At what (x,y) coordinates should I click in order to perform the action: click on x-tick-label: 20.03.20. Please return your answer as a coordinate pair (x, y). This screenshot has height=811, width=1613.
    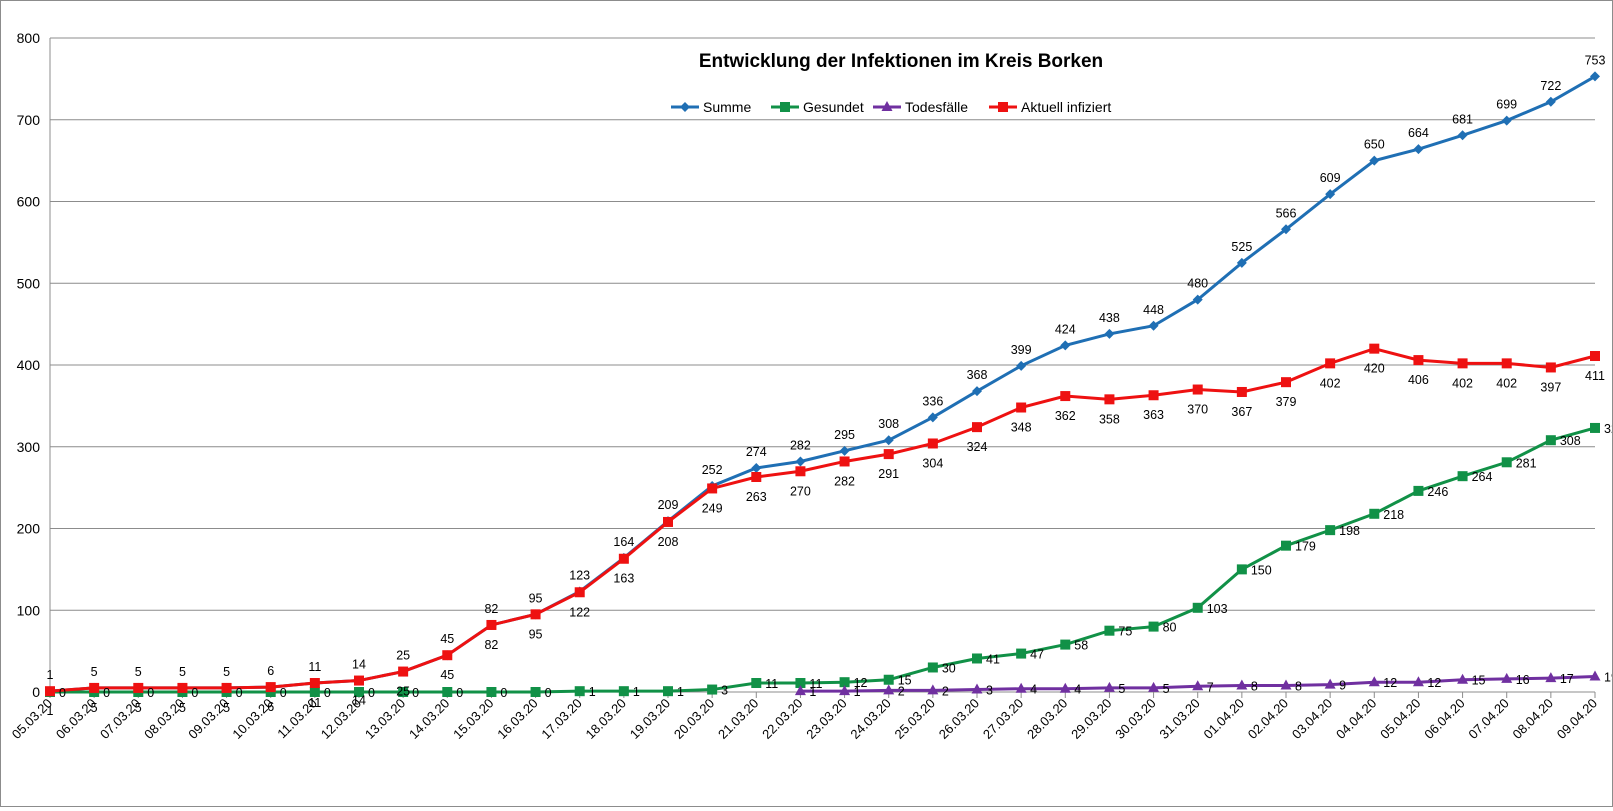
    Looking at the image, I should click on (694, 719).